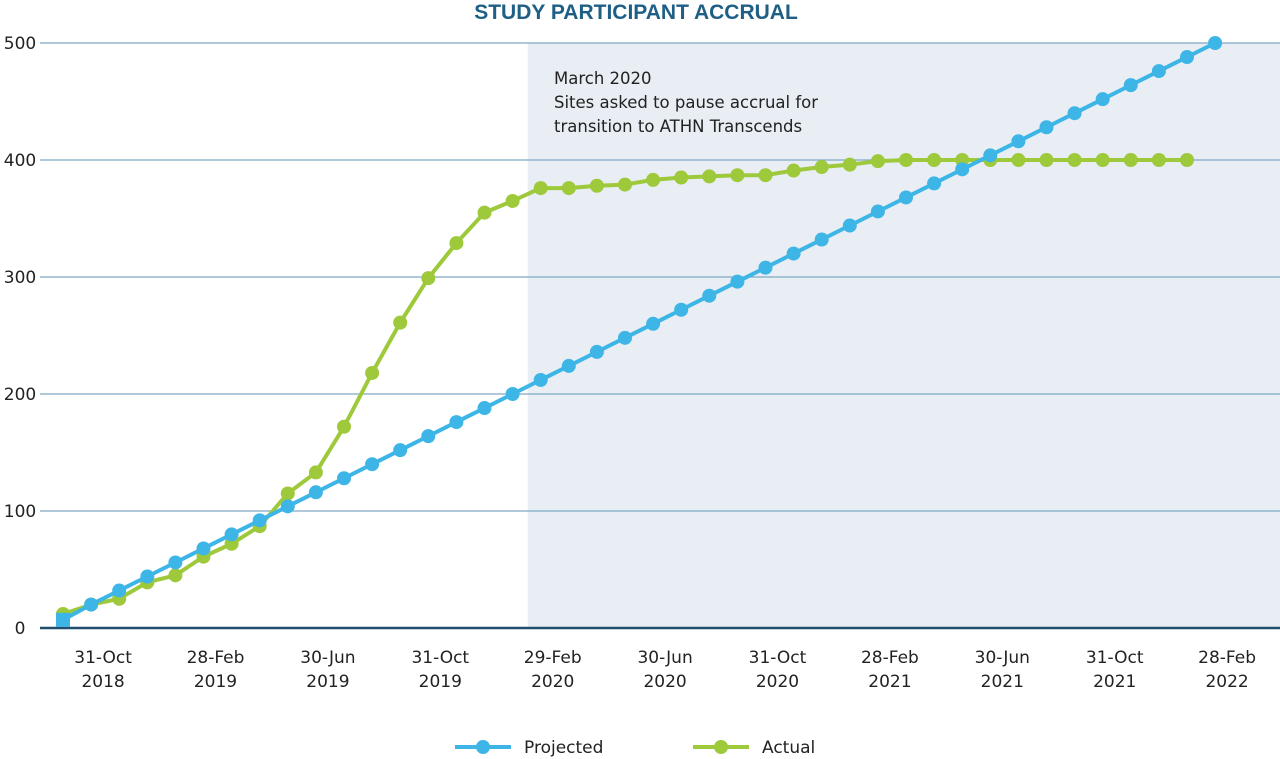  What do you see at coordinates (102, 682) in the screenshot?
I see `x-tick-label: 2018` at bounding box center [102, 682].